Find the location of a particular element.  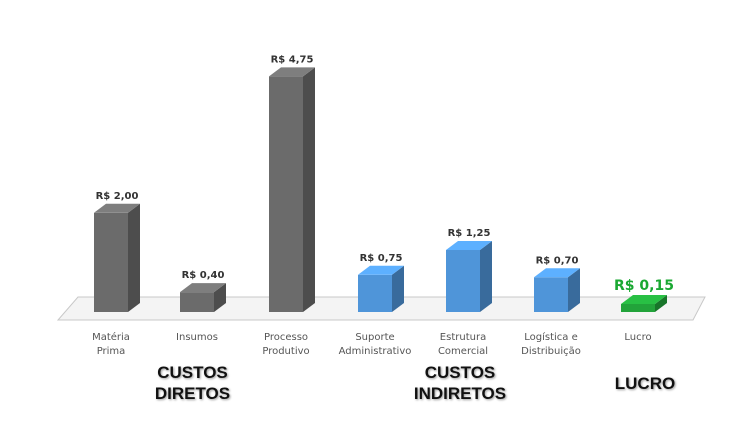

category-label-2: Processo Produtivo is located at coordinates (285, 344).